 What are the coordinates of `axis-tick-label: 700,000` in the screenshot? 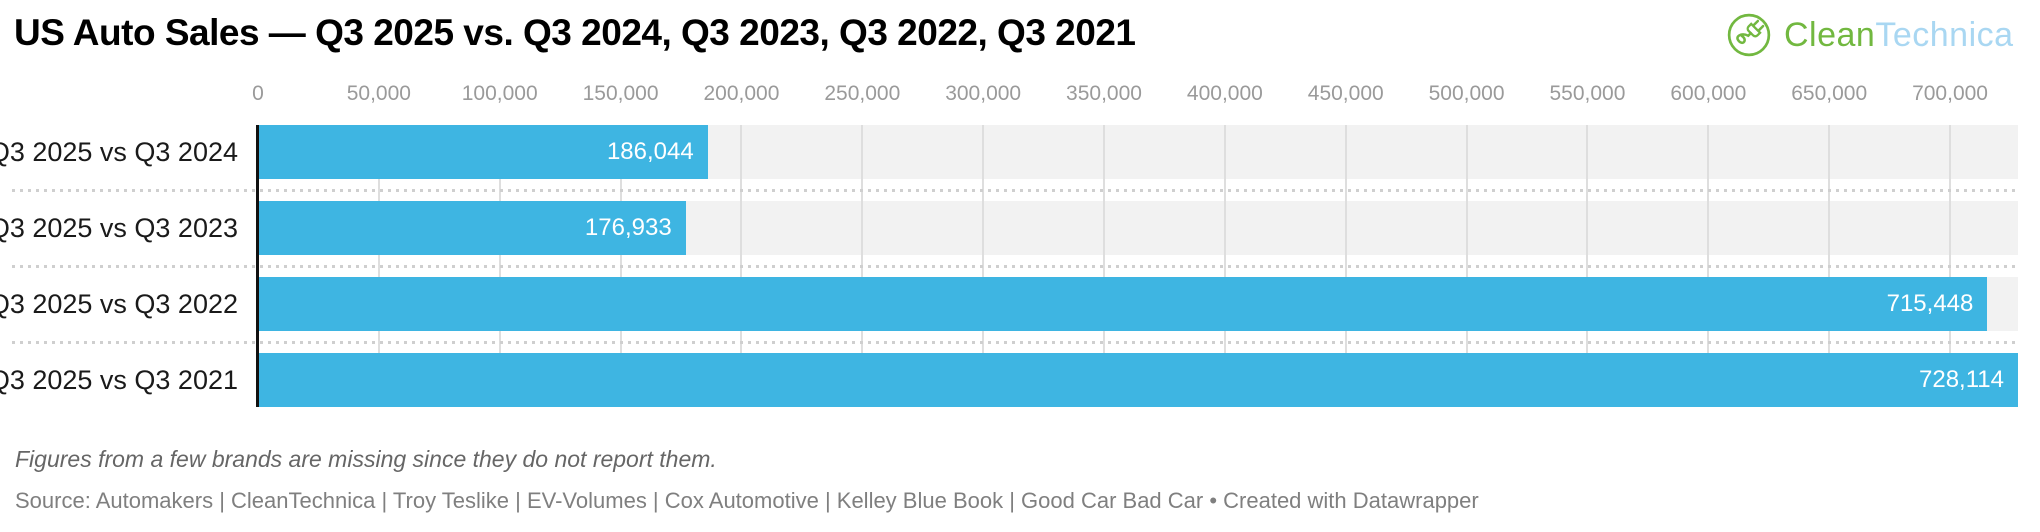 It's located at (1950, 93).